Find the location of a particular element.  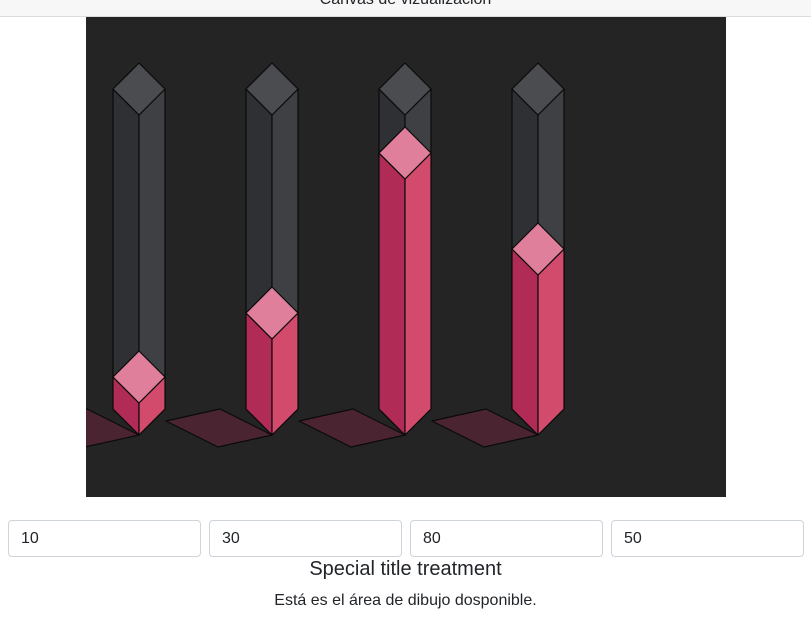

card-header: Canvas de vizualización is located at coordinates (405, 8).